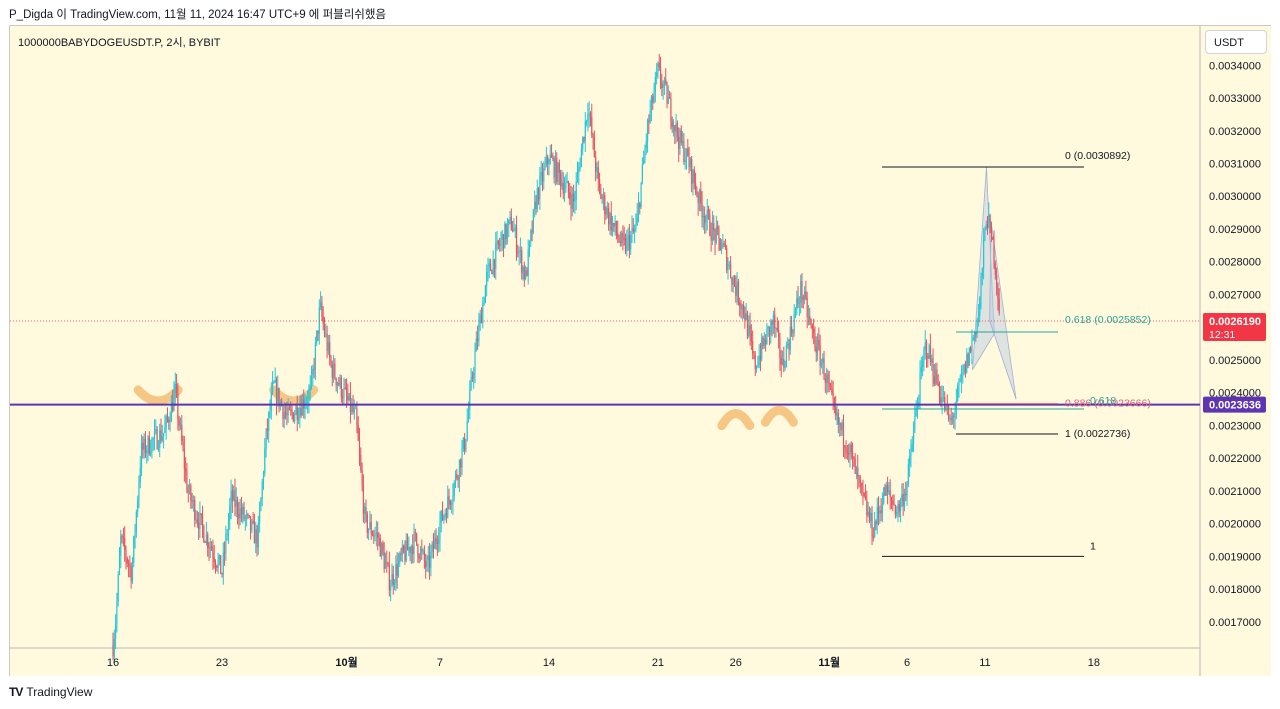  I want to click on symbol-label: 1000000BABYDOGEUSDT.P, 2시, BYBIT, so click(119, 43).